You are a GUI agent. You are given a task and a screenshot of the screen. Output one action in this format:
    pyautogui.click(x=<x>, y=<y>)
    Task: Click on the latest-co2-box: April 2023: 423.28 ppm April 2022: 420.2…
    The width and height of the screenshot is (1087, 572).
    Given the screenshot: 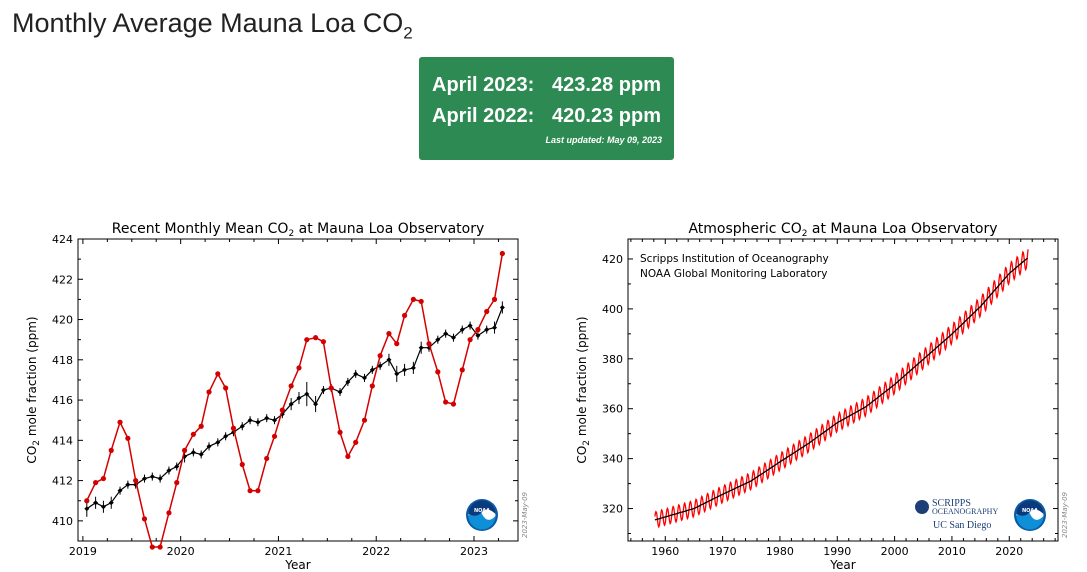 What is the action you would take?
    pyautogui.click(x=546, y=108)
    